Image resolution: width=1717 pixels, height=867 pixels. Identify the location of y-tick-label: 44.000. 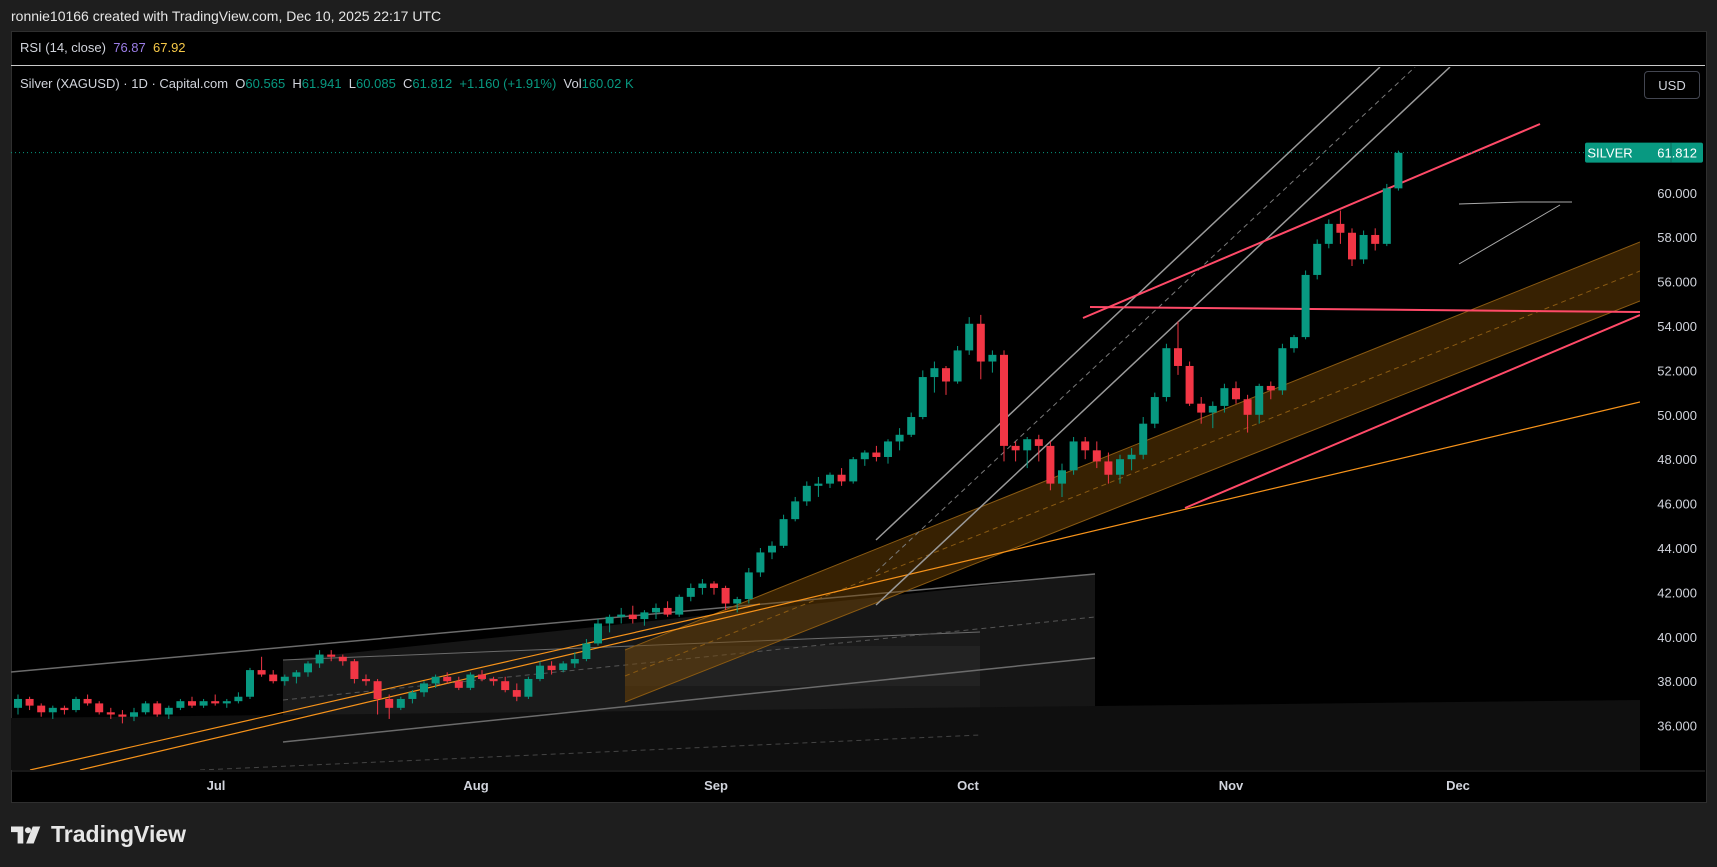
(1677, 548).